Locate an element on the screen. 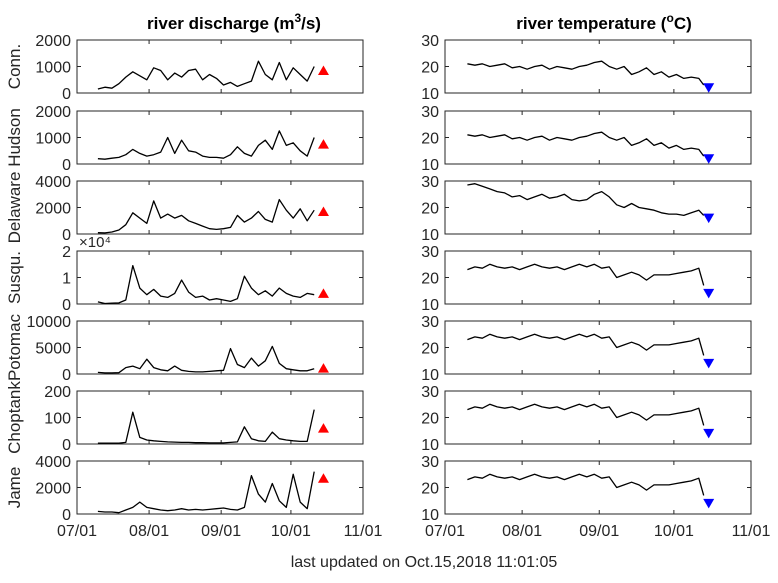  footer-timestamp: last updated on Oct.15,2018 11:01:05 is located at coordinates (424, 562).